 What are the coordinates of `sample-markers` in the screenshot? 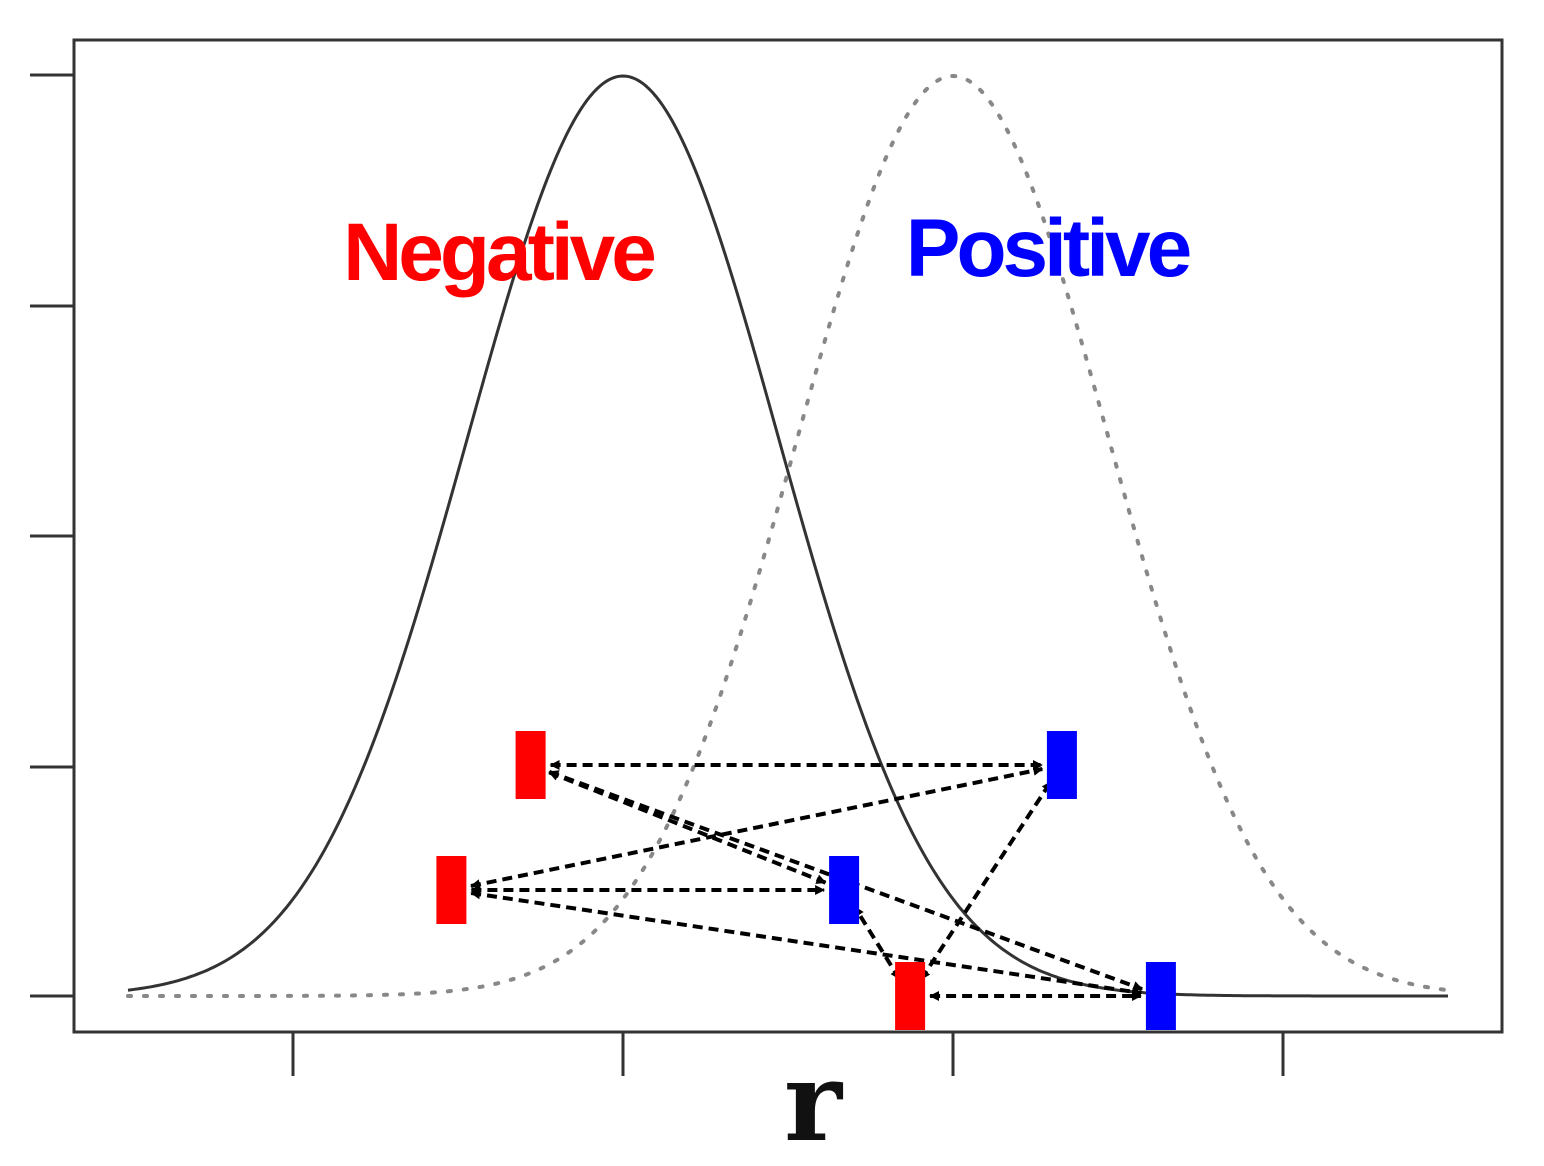 It's located at (806, 880).